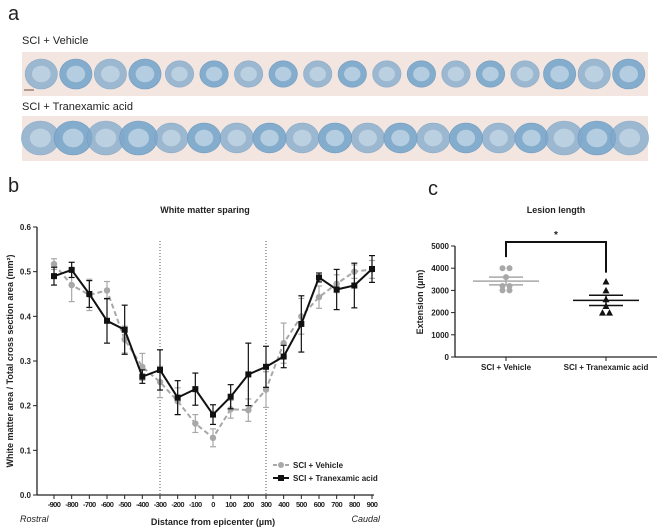 This screenshot has height=528, width=658. What do you see at coordinates (281, 478) in the screenshot?
I see `legend-txa-marker` at bounding box center [281, 478].